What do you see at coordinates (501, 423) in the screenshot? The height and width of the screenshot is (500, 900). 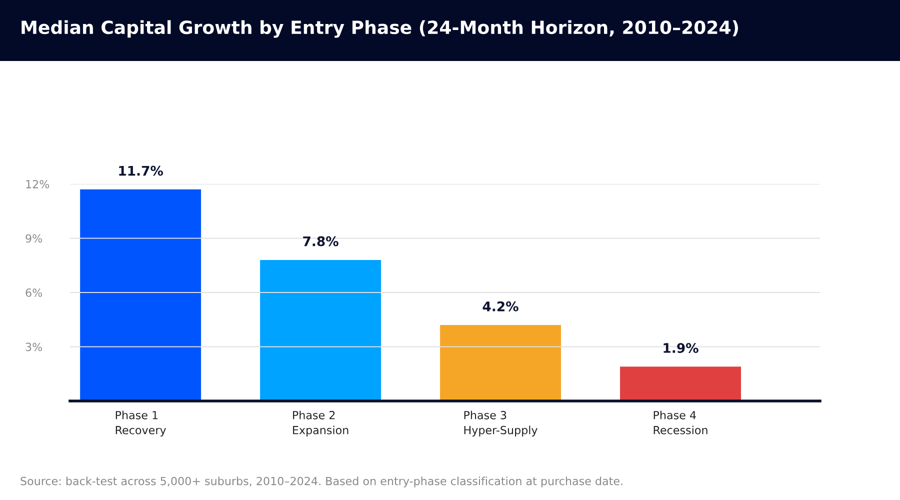 I see `x-tick-label: Phase 3 Hyper-Supply` at bounding box center [501, 423].